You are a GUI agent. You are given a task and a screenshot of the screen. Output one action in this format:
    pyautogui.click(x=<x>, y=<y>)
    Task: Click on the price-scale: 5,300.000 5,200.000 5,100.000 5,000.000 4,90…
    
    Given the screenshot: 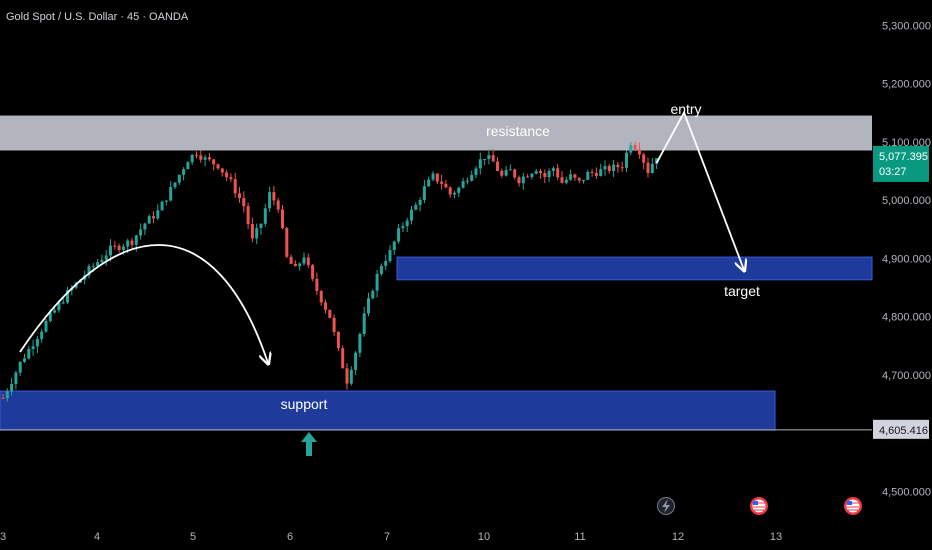 What is the action you would take?
    pyautogui.click(x=906, y=259)
    